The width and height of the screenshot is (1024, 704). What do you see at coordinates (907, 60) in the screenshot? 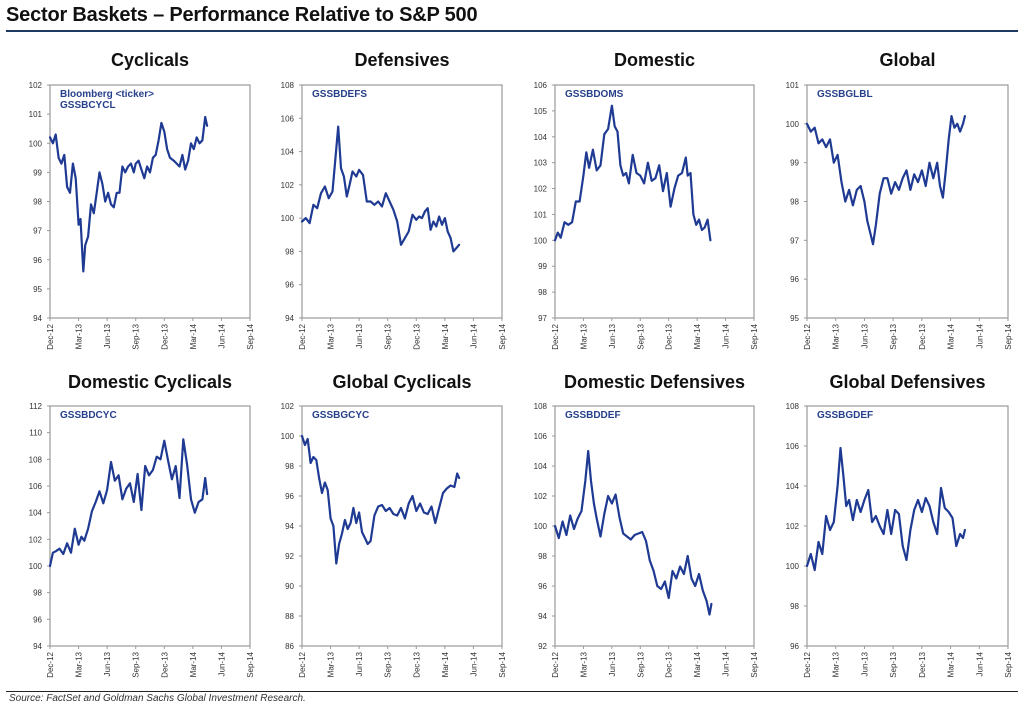
I see `chart-title: Global` at bounding box center [907, 60].